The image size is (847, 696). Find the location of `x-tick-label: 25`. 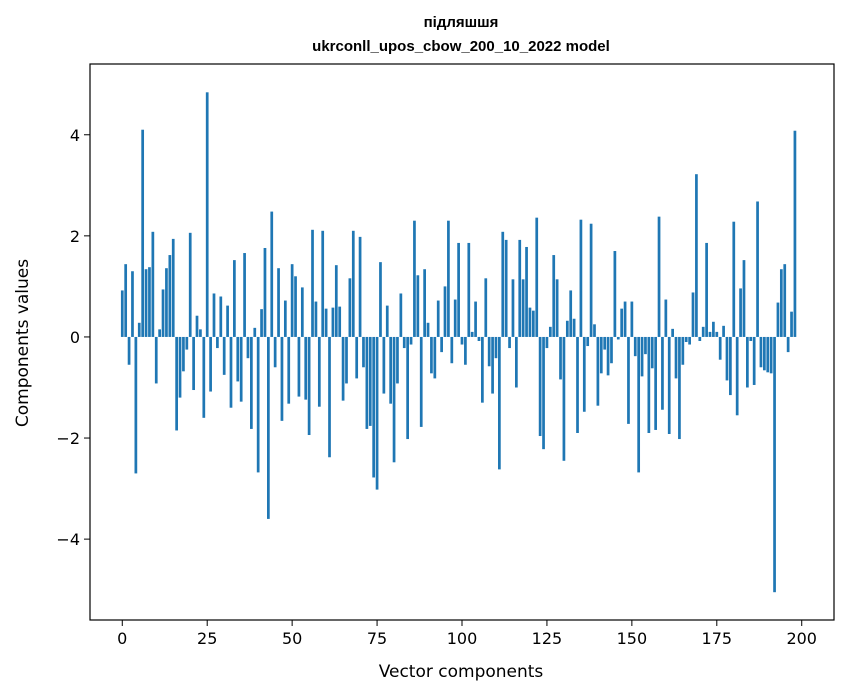

x-tick-label: 25 is located at coordinates (207, 638).